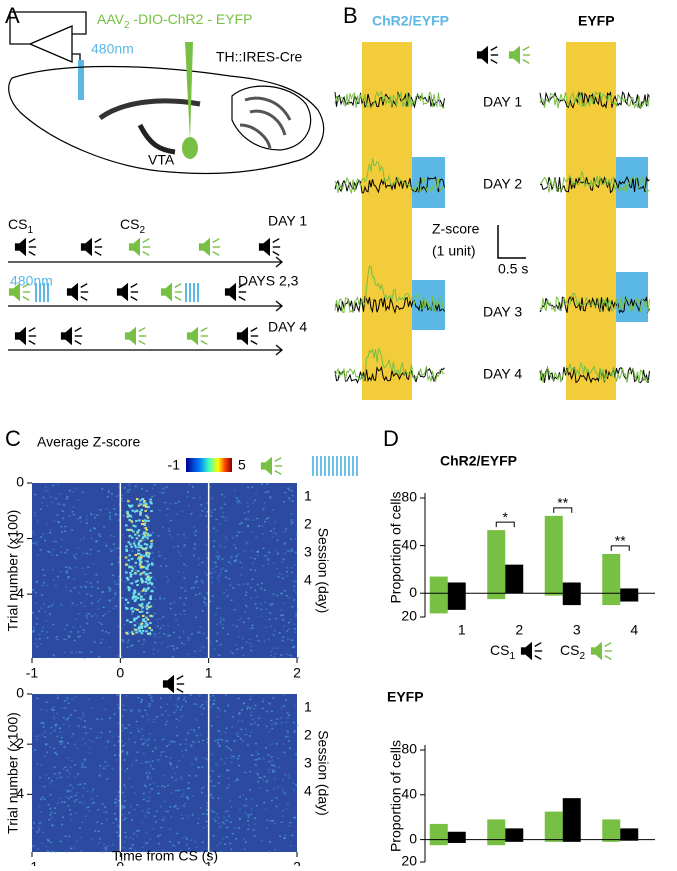 The height and width of the screenshot is (871, 677). What do you see at coordinates (438, 585) in the screenshot?
I see `bar` at bounding box center [438, 585].